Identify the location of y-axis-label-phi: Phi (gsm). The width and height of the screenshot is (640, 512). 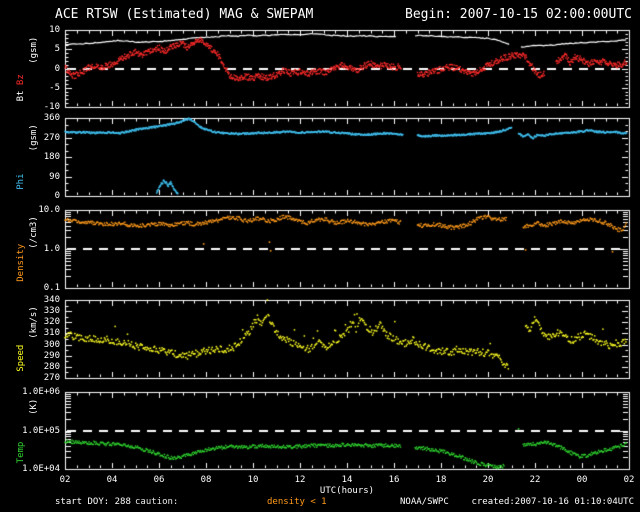
(28, 157).